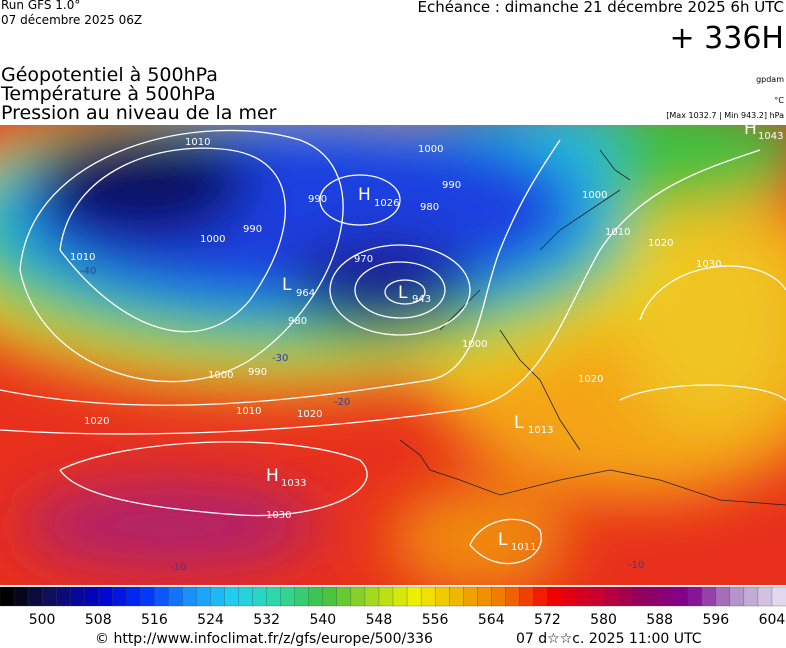 This screenshot has height=648, width=786. What do you see at coordinates (603, 620) in the screenshot?
I see `colorbar-label: 580` at bounding box center [603, 620].